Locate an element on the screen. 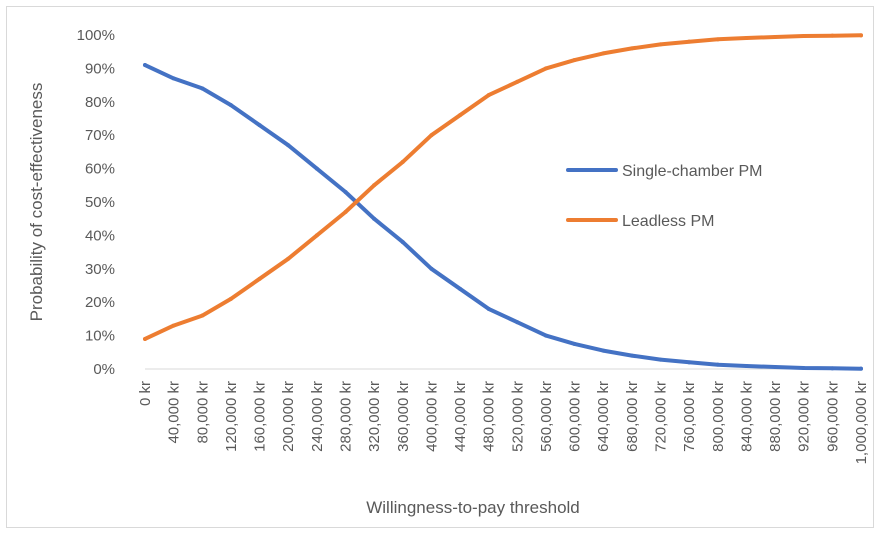 This screenshot has height=535, width=881. y-tick-label: 100% is located at coordinates (96, 35).